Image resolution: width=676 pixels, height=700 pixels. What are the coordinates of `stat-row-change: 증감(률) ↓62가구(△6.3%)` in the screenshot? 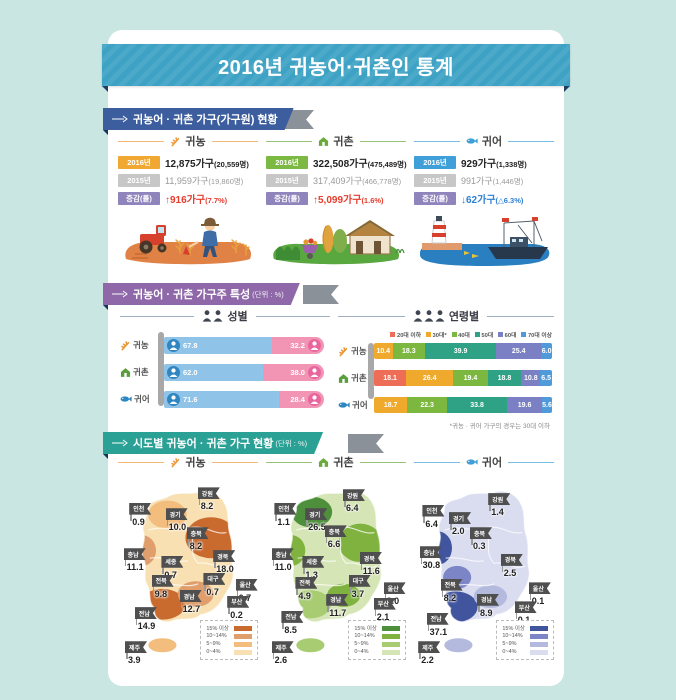 It's located at (484, 198).